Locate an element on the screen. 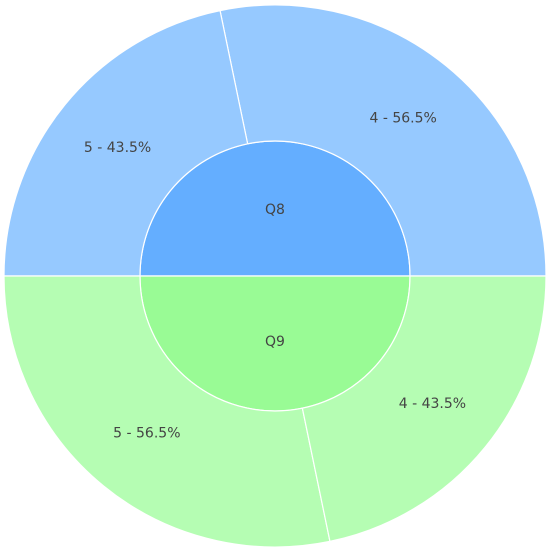 The width and height of the screenshot is (550, 551). slice-label: 4 - 56.5% is located at coordinates (402, 119).